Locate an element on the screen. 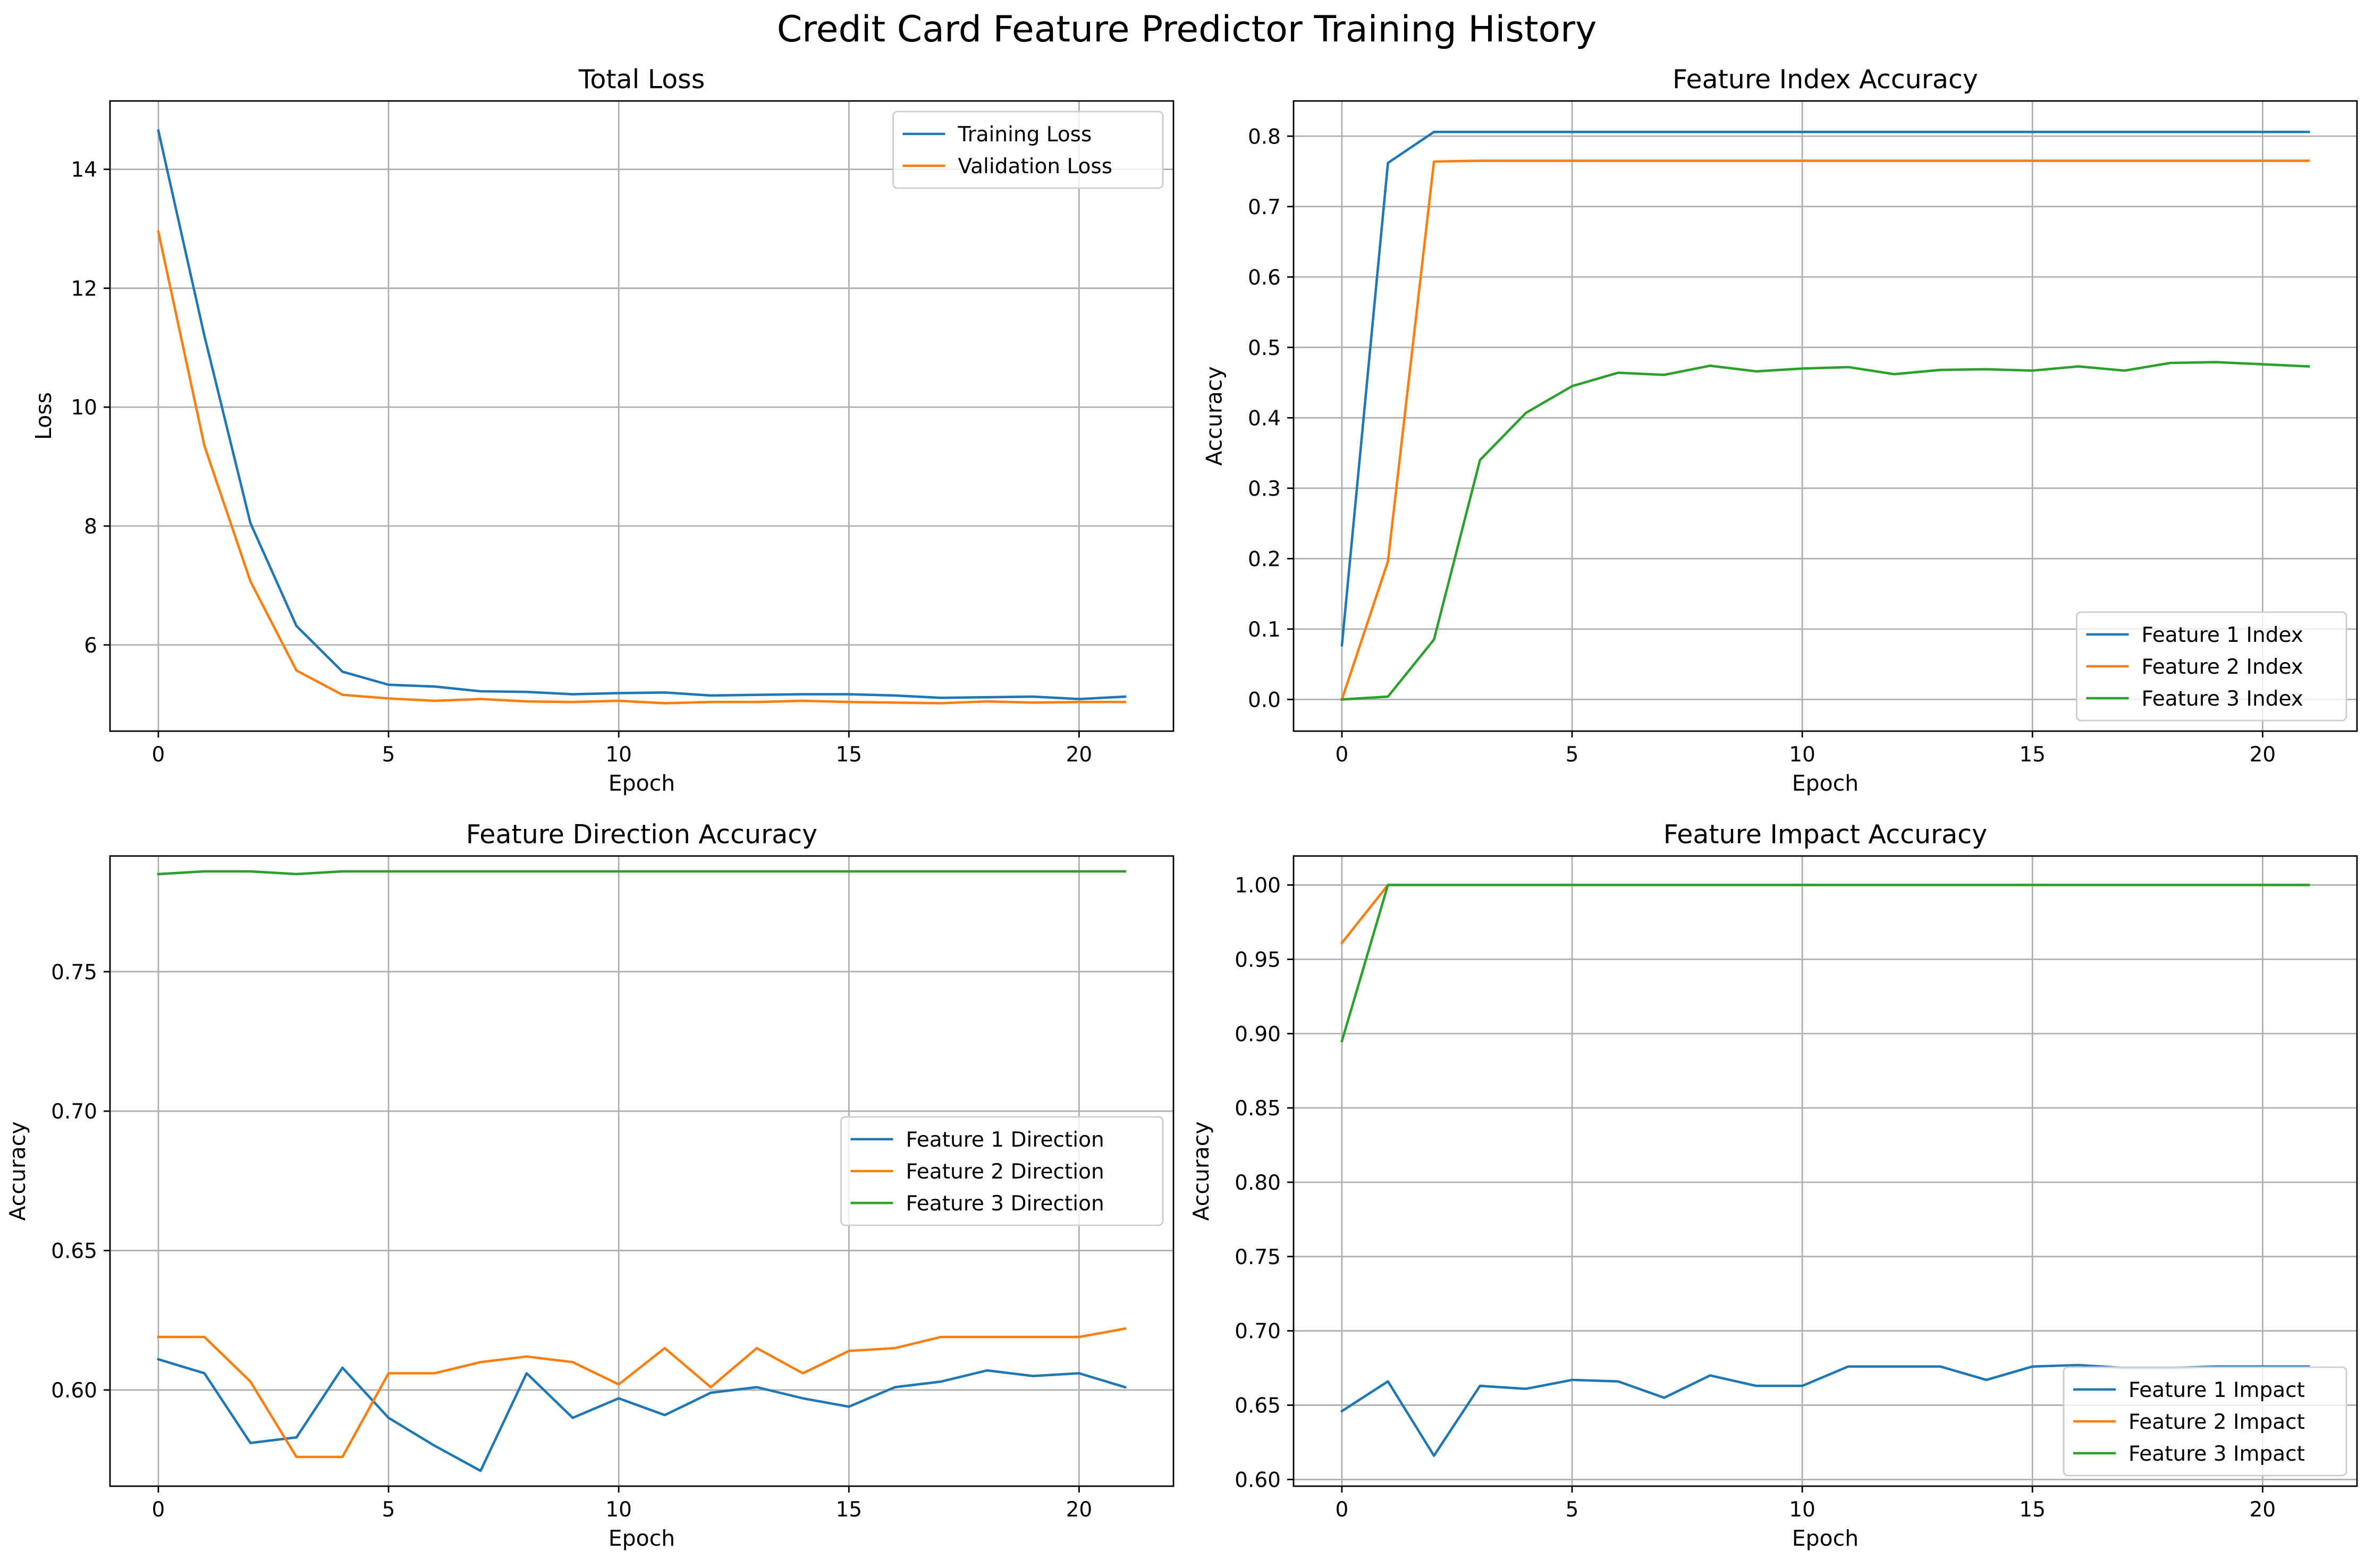 The image size is (2374, 1568). feature-direction-accuracy-legend-label-1: Feature 1 Direction is located at coordinates (1005, 1140).